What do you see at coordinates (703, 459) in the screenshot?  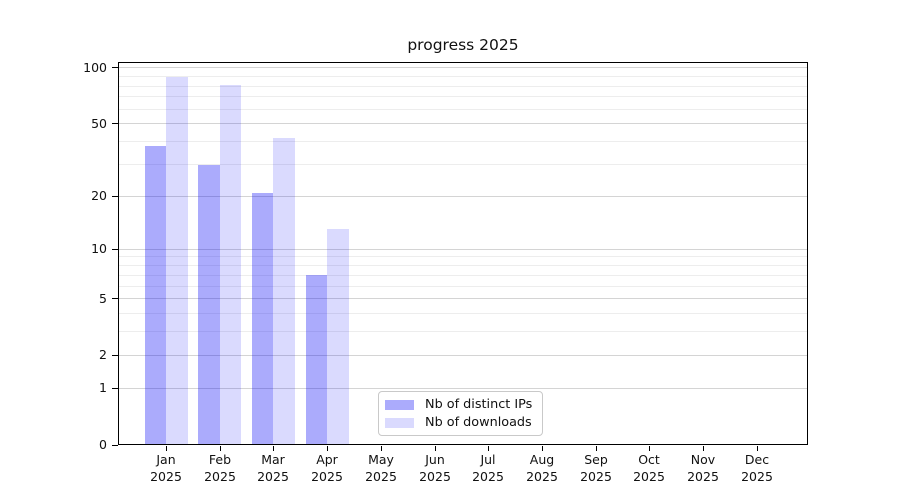 I see `x-tick-month: Nov` at bounding box center [703, 459].